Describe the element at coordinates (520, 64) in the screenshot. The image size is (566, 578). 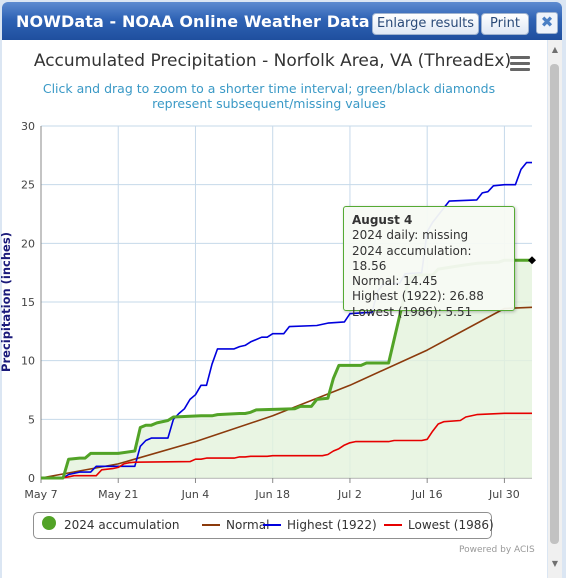
I see `hamburger-menu-icon` at that location.